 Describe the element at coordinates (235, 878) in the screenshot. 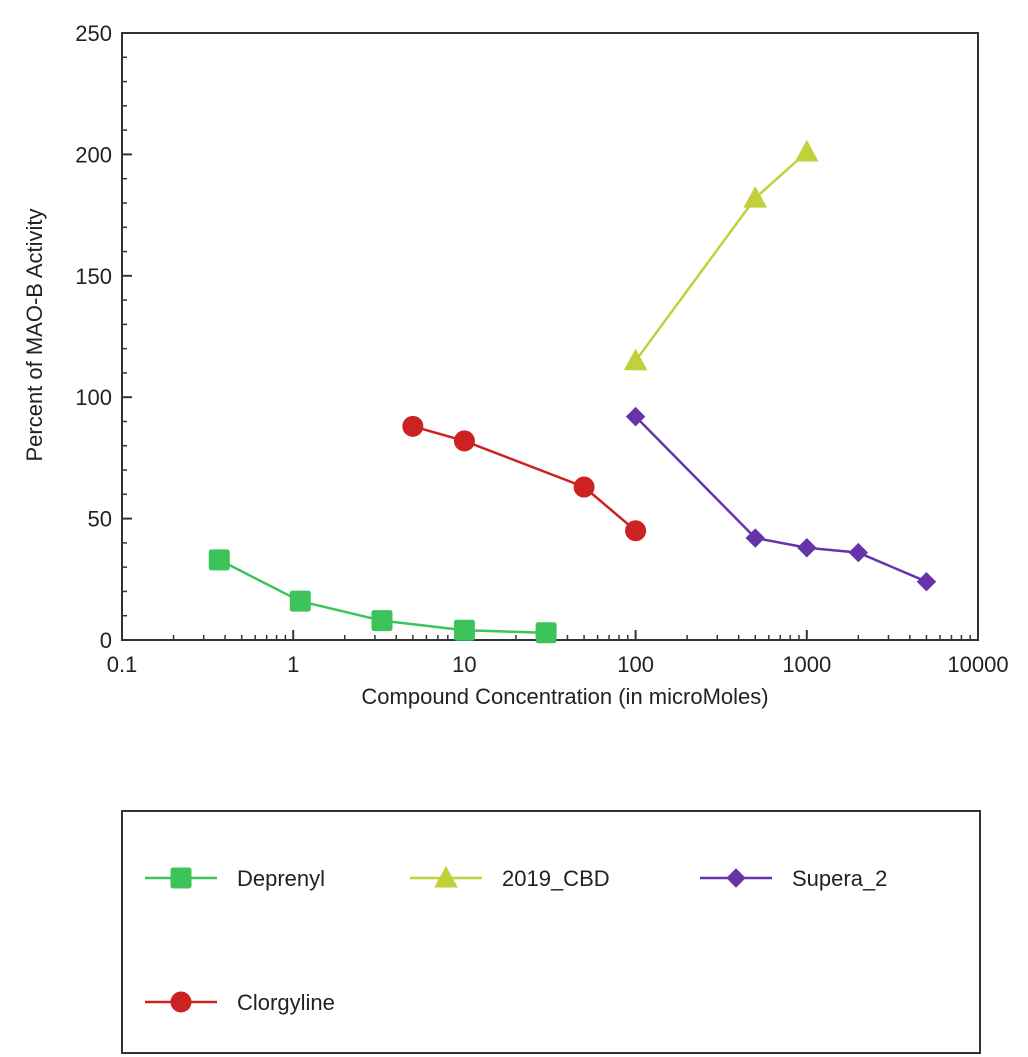

I see `legend-item-deprenyl: Deprenyl` at that location.